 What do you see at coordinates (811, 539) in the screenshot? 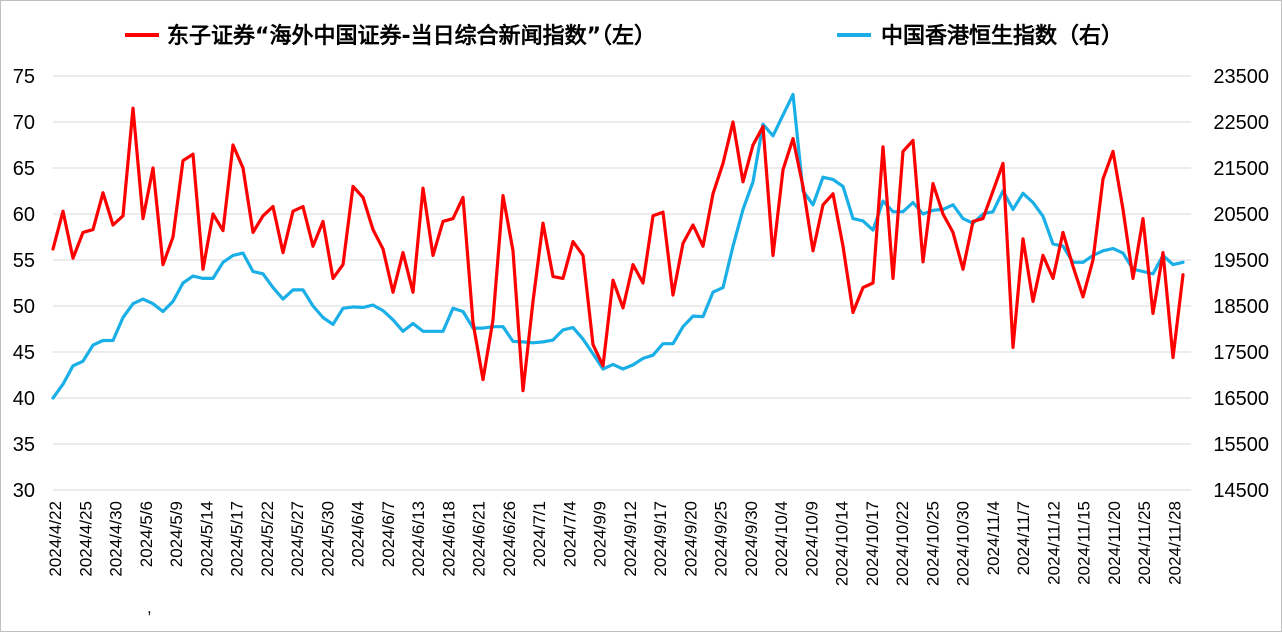
I see `x-tick-label: 2024/10/9` at bounding box center [811, 539].